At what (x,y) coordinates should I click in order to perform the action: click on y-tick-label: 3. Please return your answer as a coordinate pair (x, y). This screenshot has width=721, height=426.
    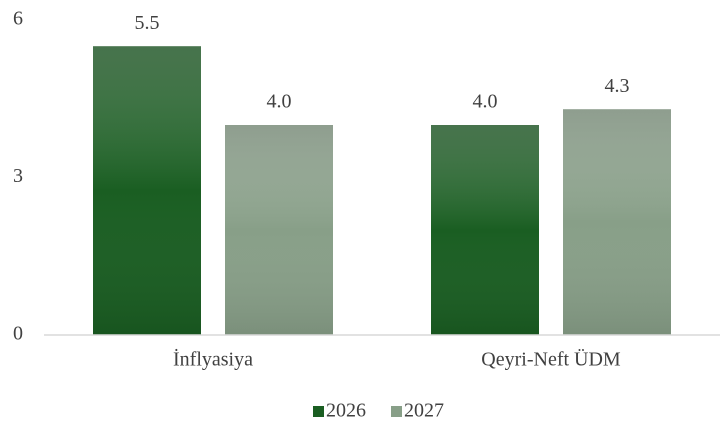
    Looking at the image, I should click on (18, 176).